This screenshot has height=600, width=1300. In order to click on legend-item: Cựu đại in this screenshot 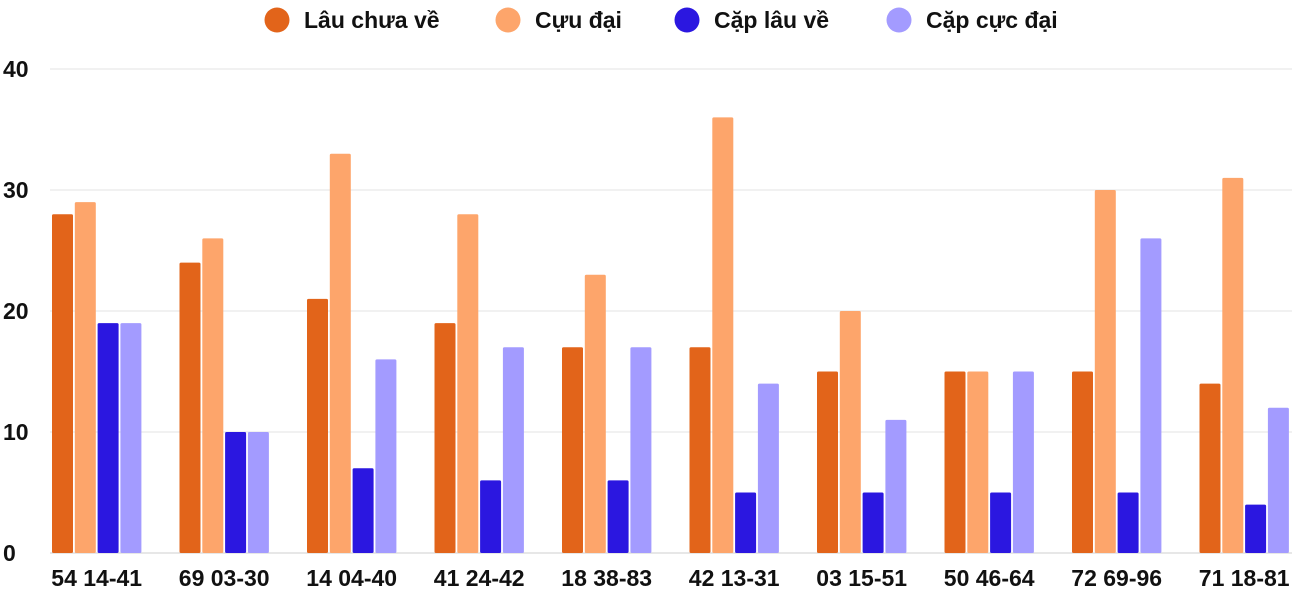, I will do `click(558, 20)`.